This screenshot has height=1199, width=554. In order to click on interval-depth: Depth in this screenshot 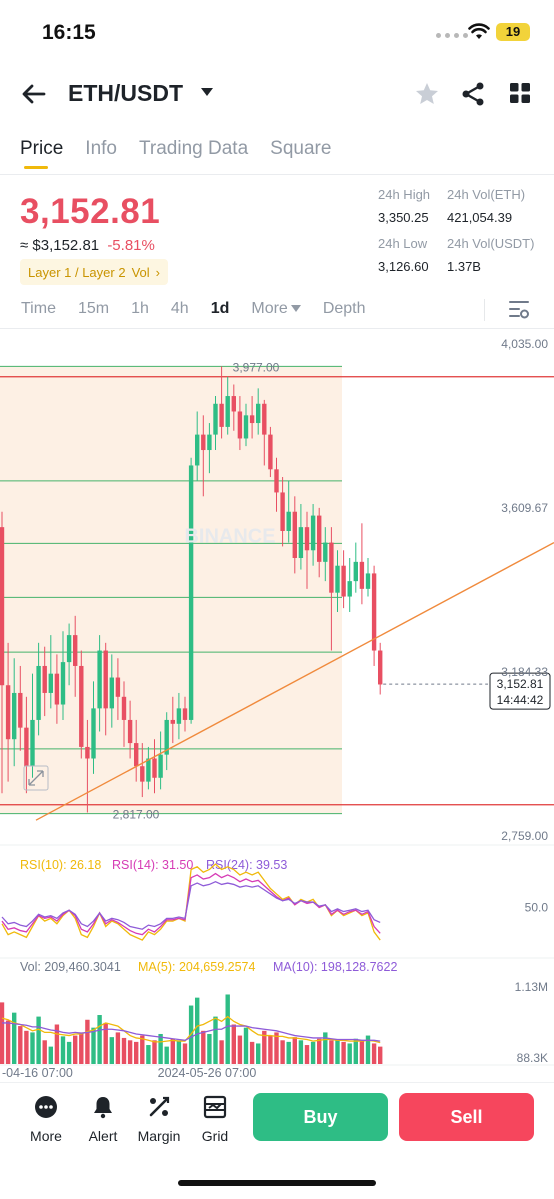, I will do `click(344, 308)`.